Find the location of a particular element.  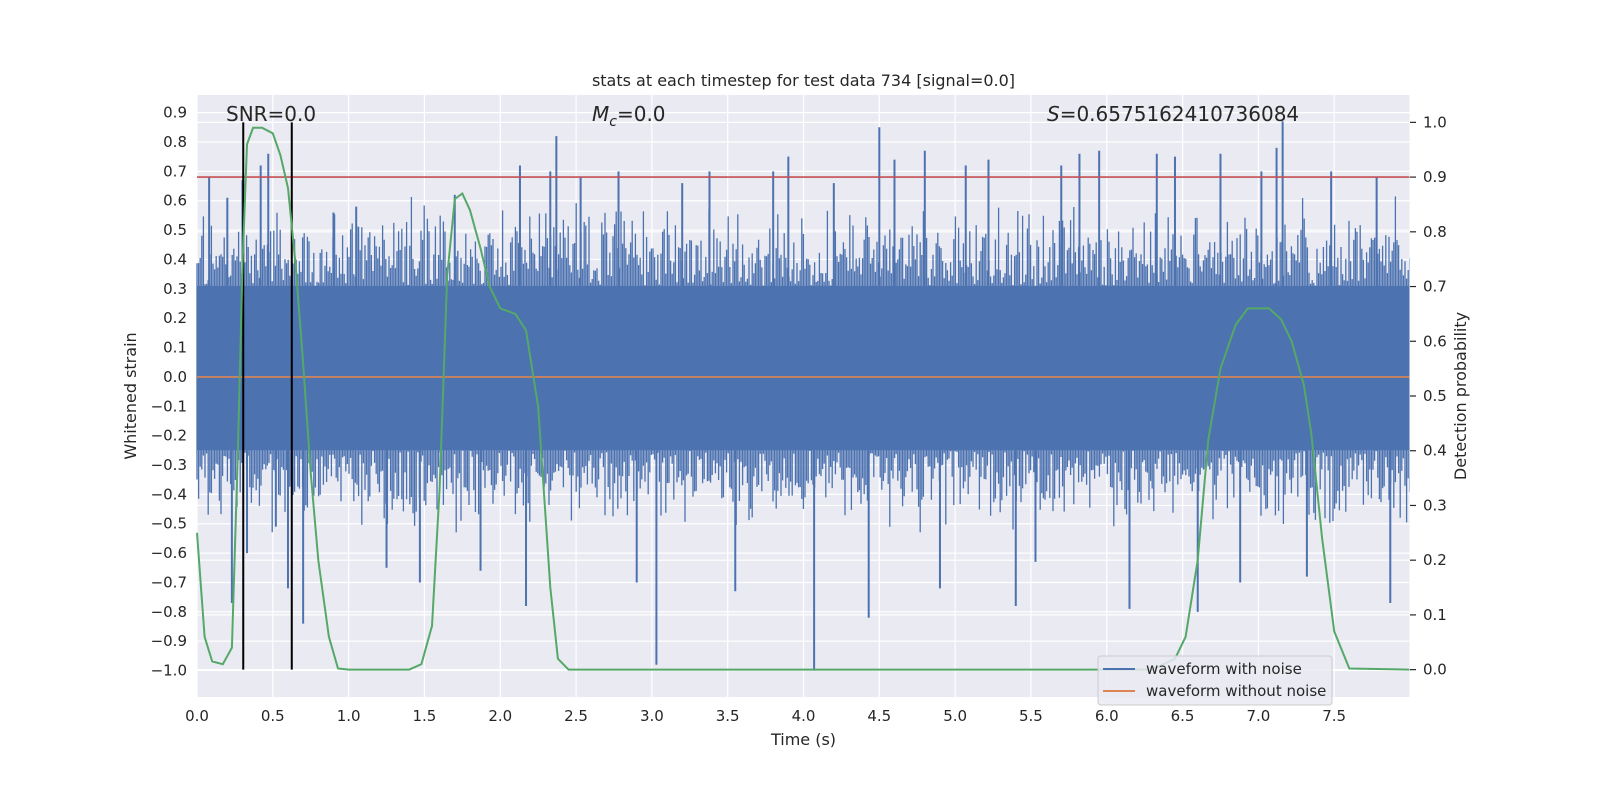

s-value: =0.6575162410736084 is located at coordinates (1179, 114).